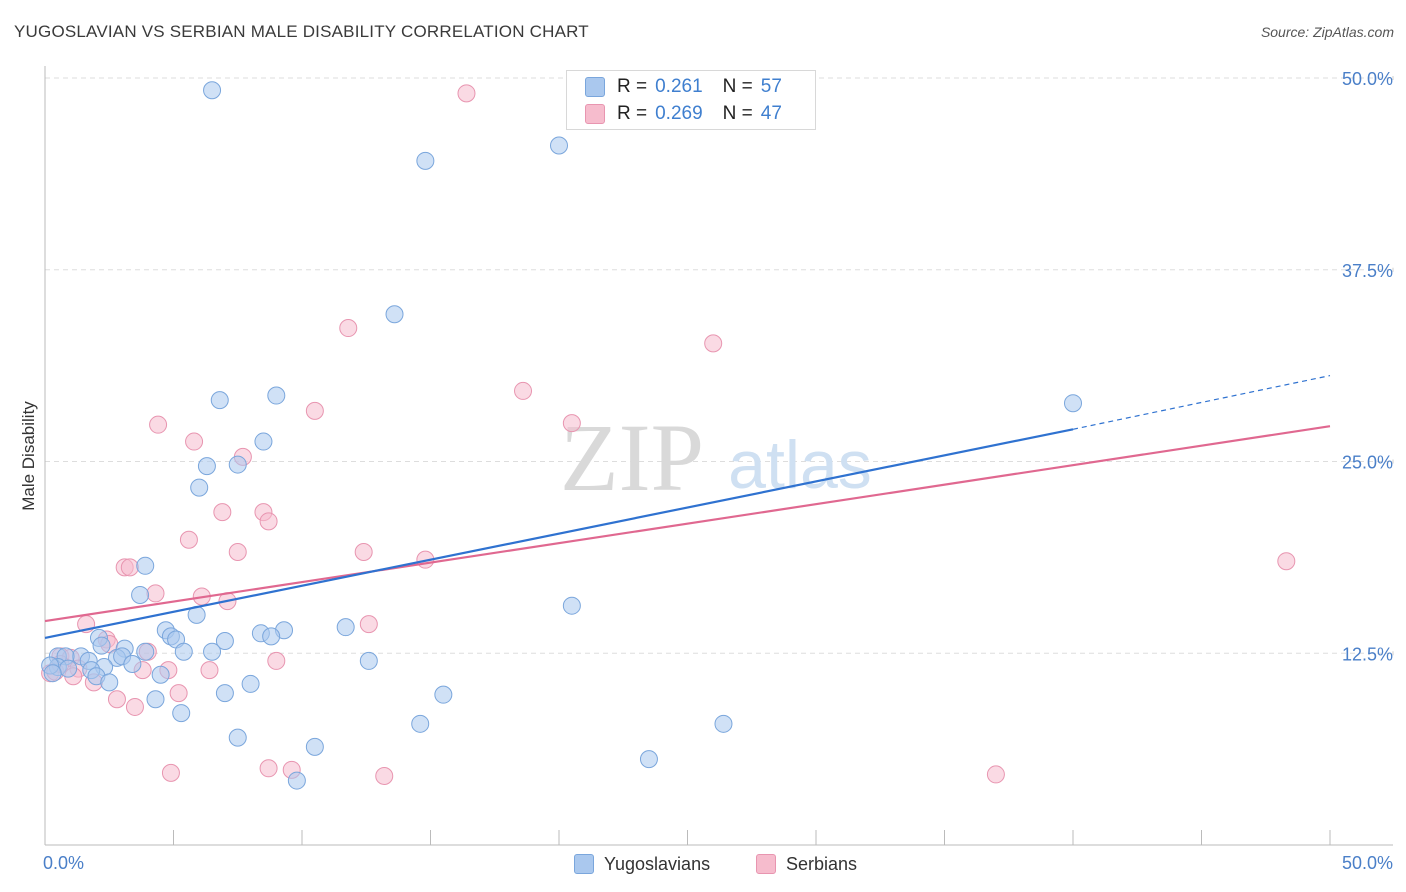  I want to click on legend-row-serbians: R = 0.269 N = 47, so click(683, 114).